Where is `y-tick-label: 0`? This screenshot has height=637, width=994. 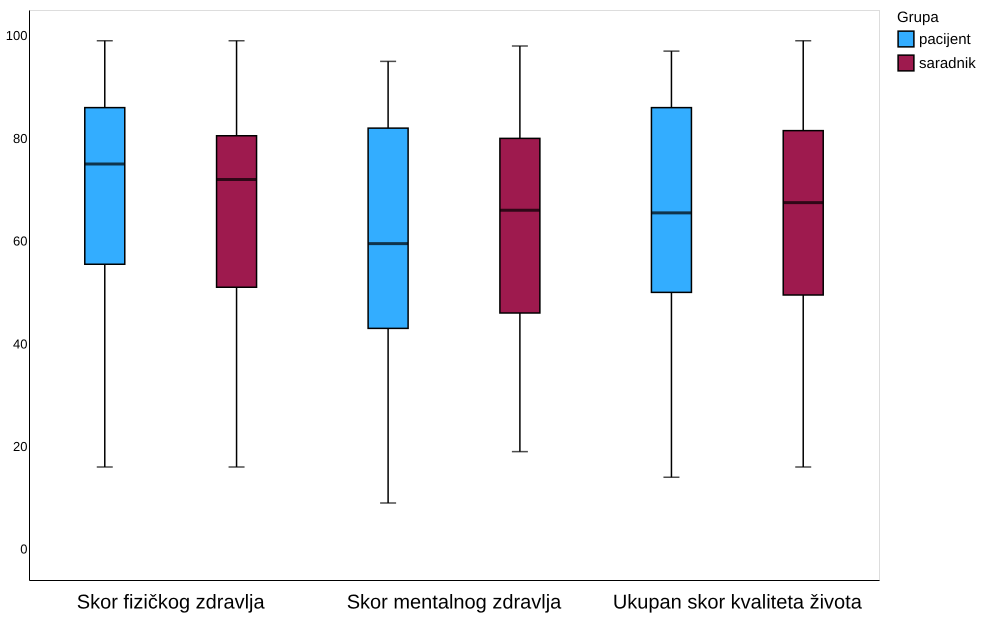
y-tick-label: 0 is located at coordinates (24, 549).